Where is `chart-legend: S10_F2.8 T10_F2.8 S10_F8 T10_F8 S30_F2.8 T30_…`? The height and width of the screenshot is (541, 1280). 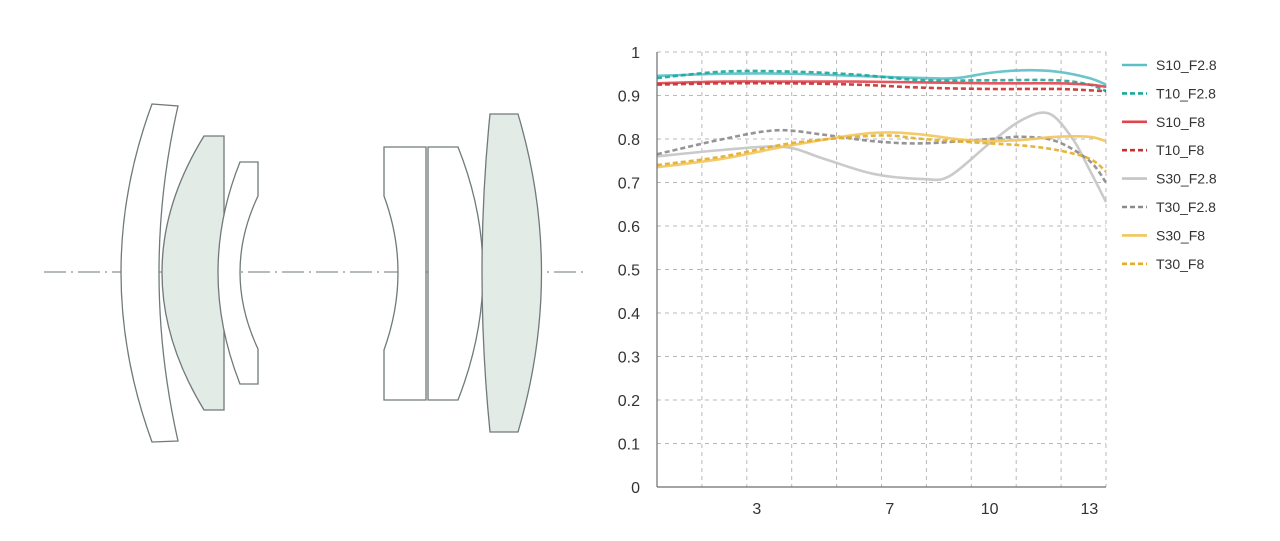 chart-legend: S10_F2.8 T10_F2.8 S10_F8 T10_F8 S30_F2.8 T30_… is located at coordinates (1169, 164).